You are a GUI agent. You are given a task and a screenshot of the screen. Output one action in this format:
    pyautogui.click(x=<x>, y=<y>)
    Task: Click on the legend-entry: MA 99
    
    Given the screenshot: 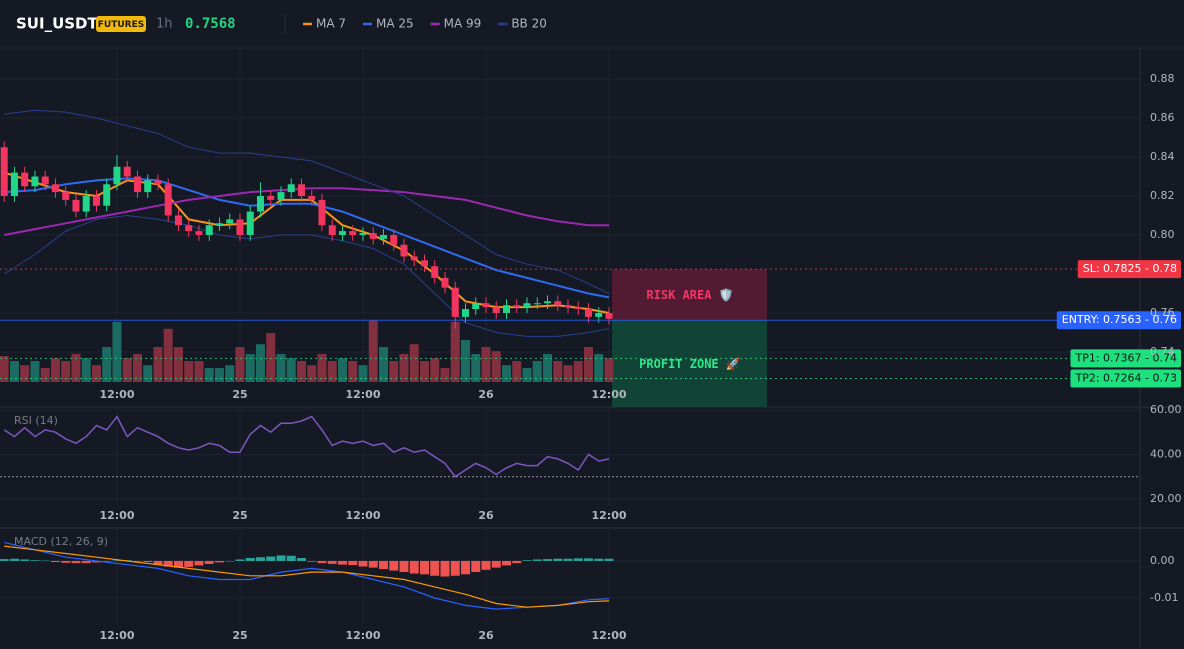 What is the action you would take?
    pyautogui.click(x=463, y=24)
    